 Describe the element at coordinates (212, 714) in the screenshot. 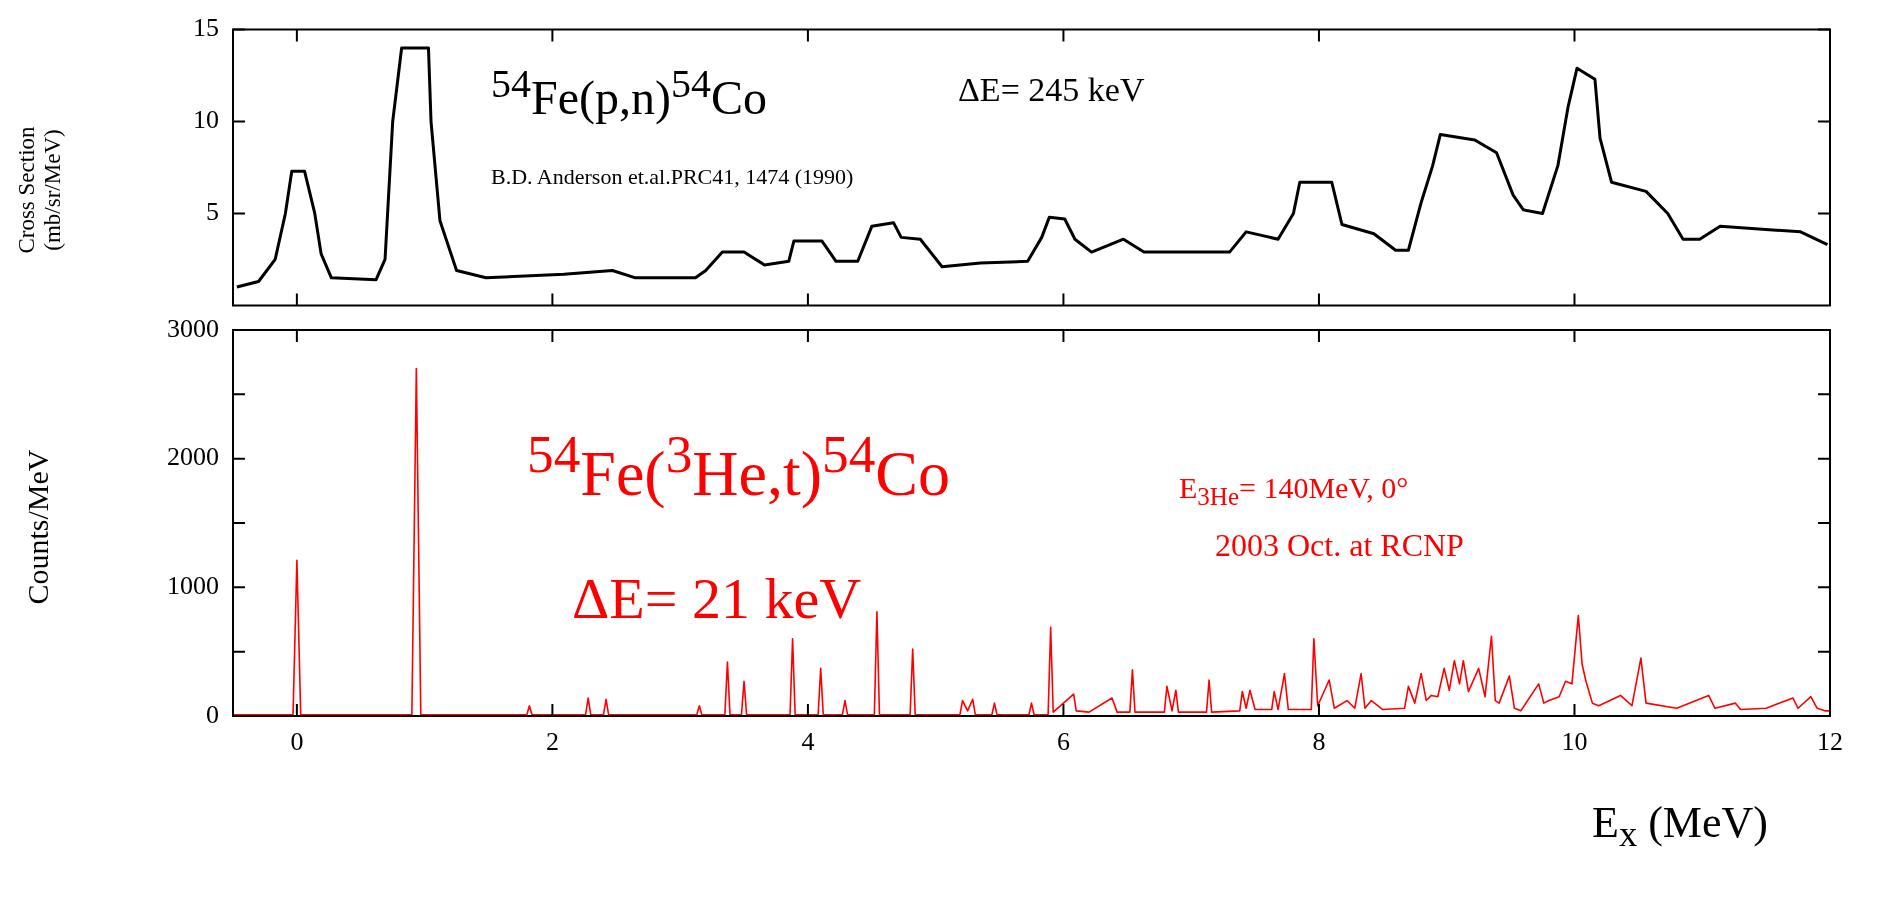

I see `y-tick-label: 0` at that location.